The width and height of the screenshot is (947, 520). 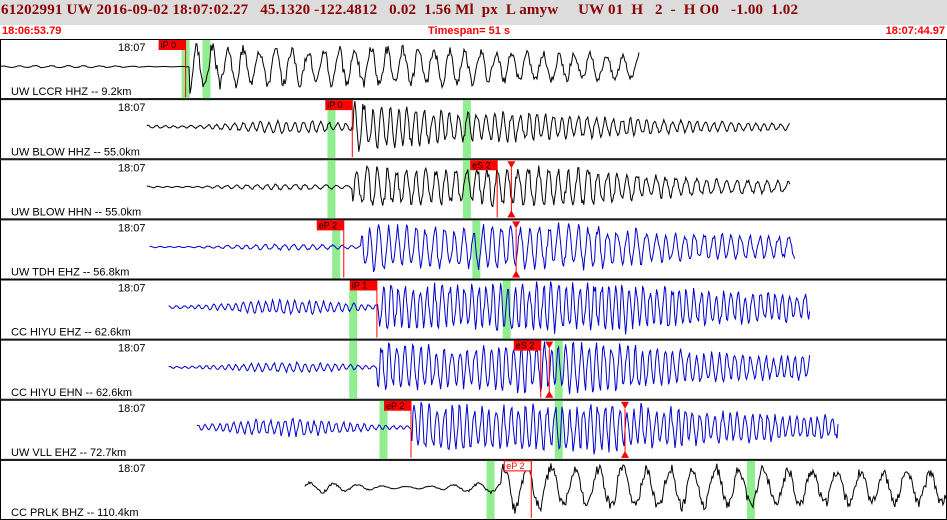 What do you see at coordinates (359, 286) in the screenshot?
I see `pick-label: iP 1` at bounding box center [359, 286].